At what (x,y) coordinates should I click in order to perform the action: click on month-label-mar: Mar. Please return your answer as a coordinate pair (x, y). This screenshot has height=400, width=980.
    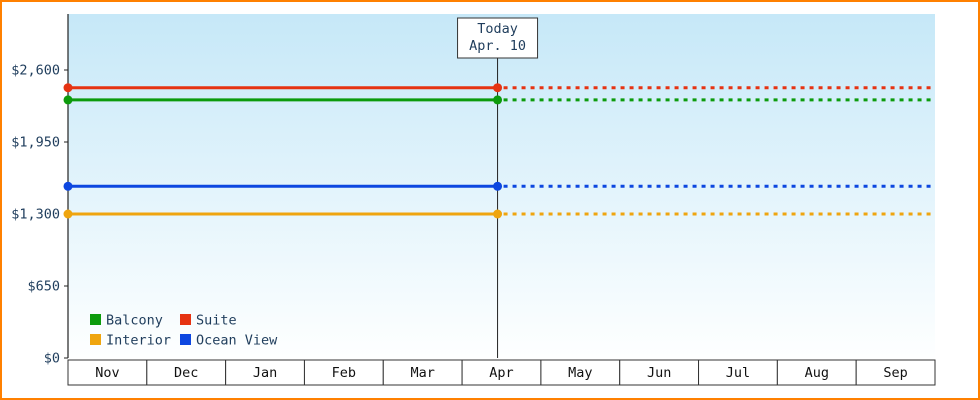
    Looking at the image, I should click on (422, 373).